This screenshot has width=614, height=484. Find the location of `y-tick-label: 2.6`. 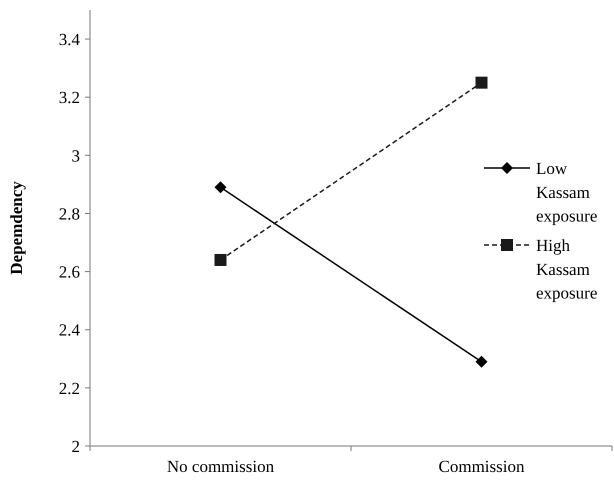

y-tick-label: 2.6 is located at coordinates (69, 272).